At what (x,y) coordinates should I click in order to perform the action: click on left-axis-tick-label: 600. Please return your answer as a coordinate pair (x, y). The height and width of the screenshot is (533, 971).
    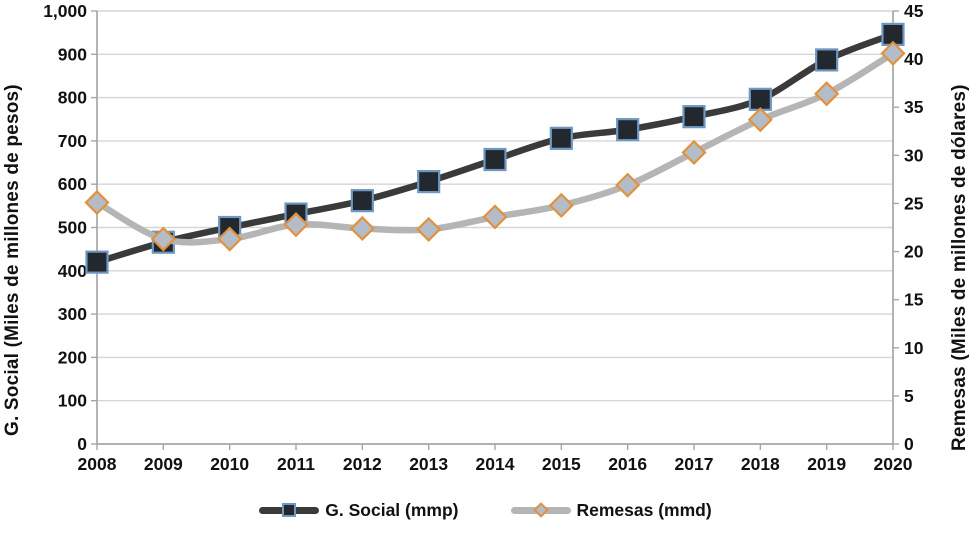
    Looking at the image, I should click on (72, 184).